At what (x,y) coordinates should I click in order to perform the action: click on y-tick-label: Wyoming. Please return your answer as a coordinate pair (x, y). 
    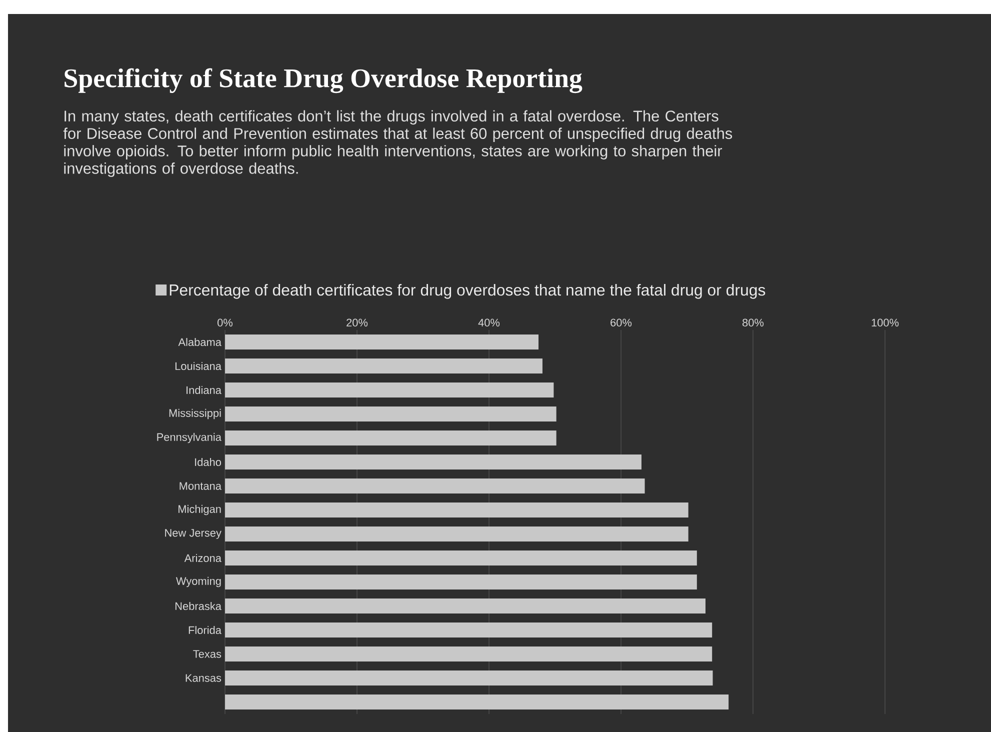
    Looking at the image, I should click on (198, 582).